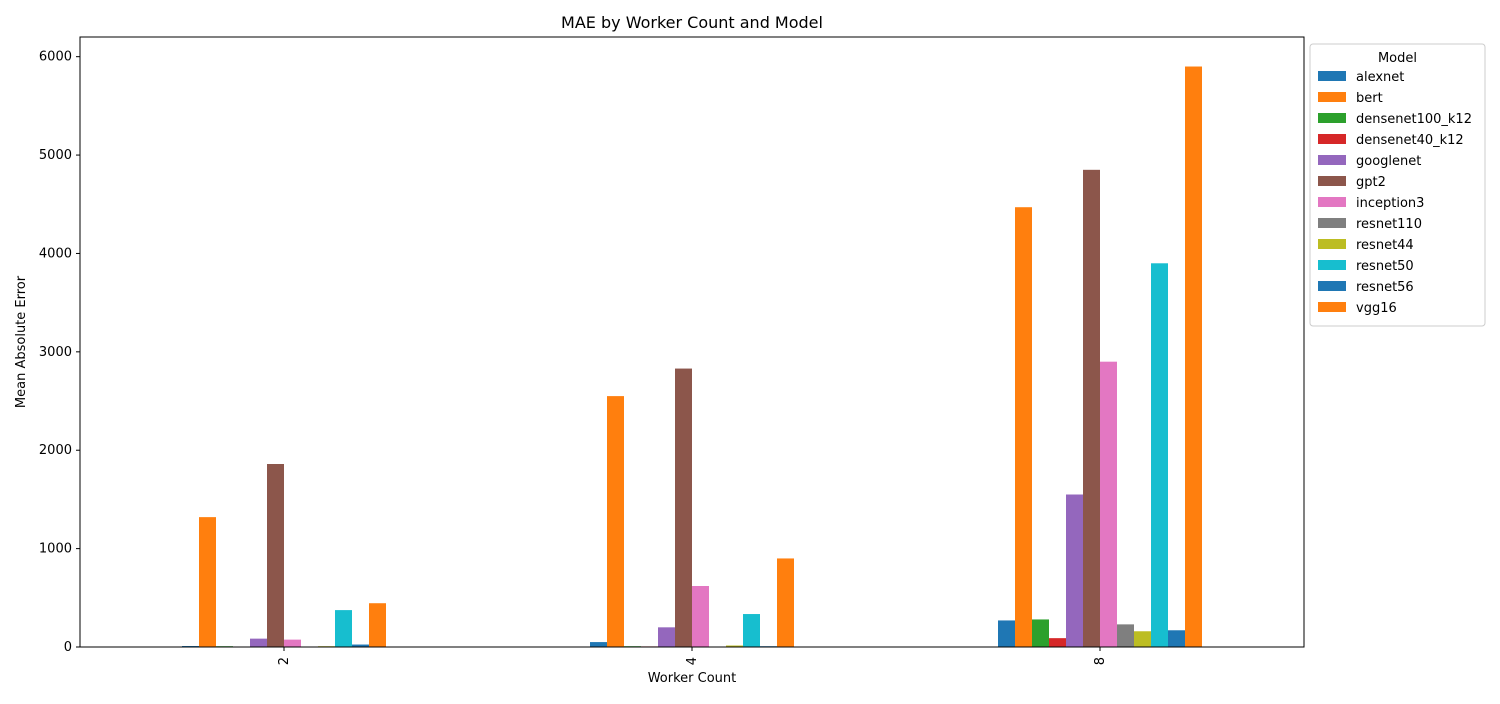 The width and height of the screenshot is (1500, 704). Describe the element at coordinates (55, 450) in the screenshot. I see `y-tick-label: 2000` at that location.